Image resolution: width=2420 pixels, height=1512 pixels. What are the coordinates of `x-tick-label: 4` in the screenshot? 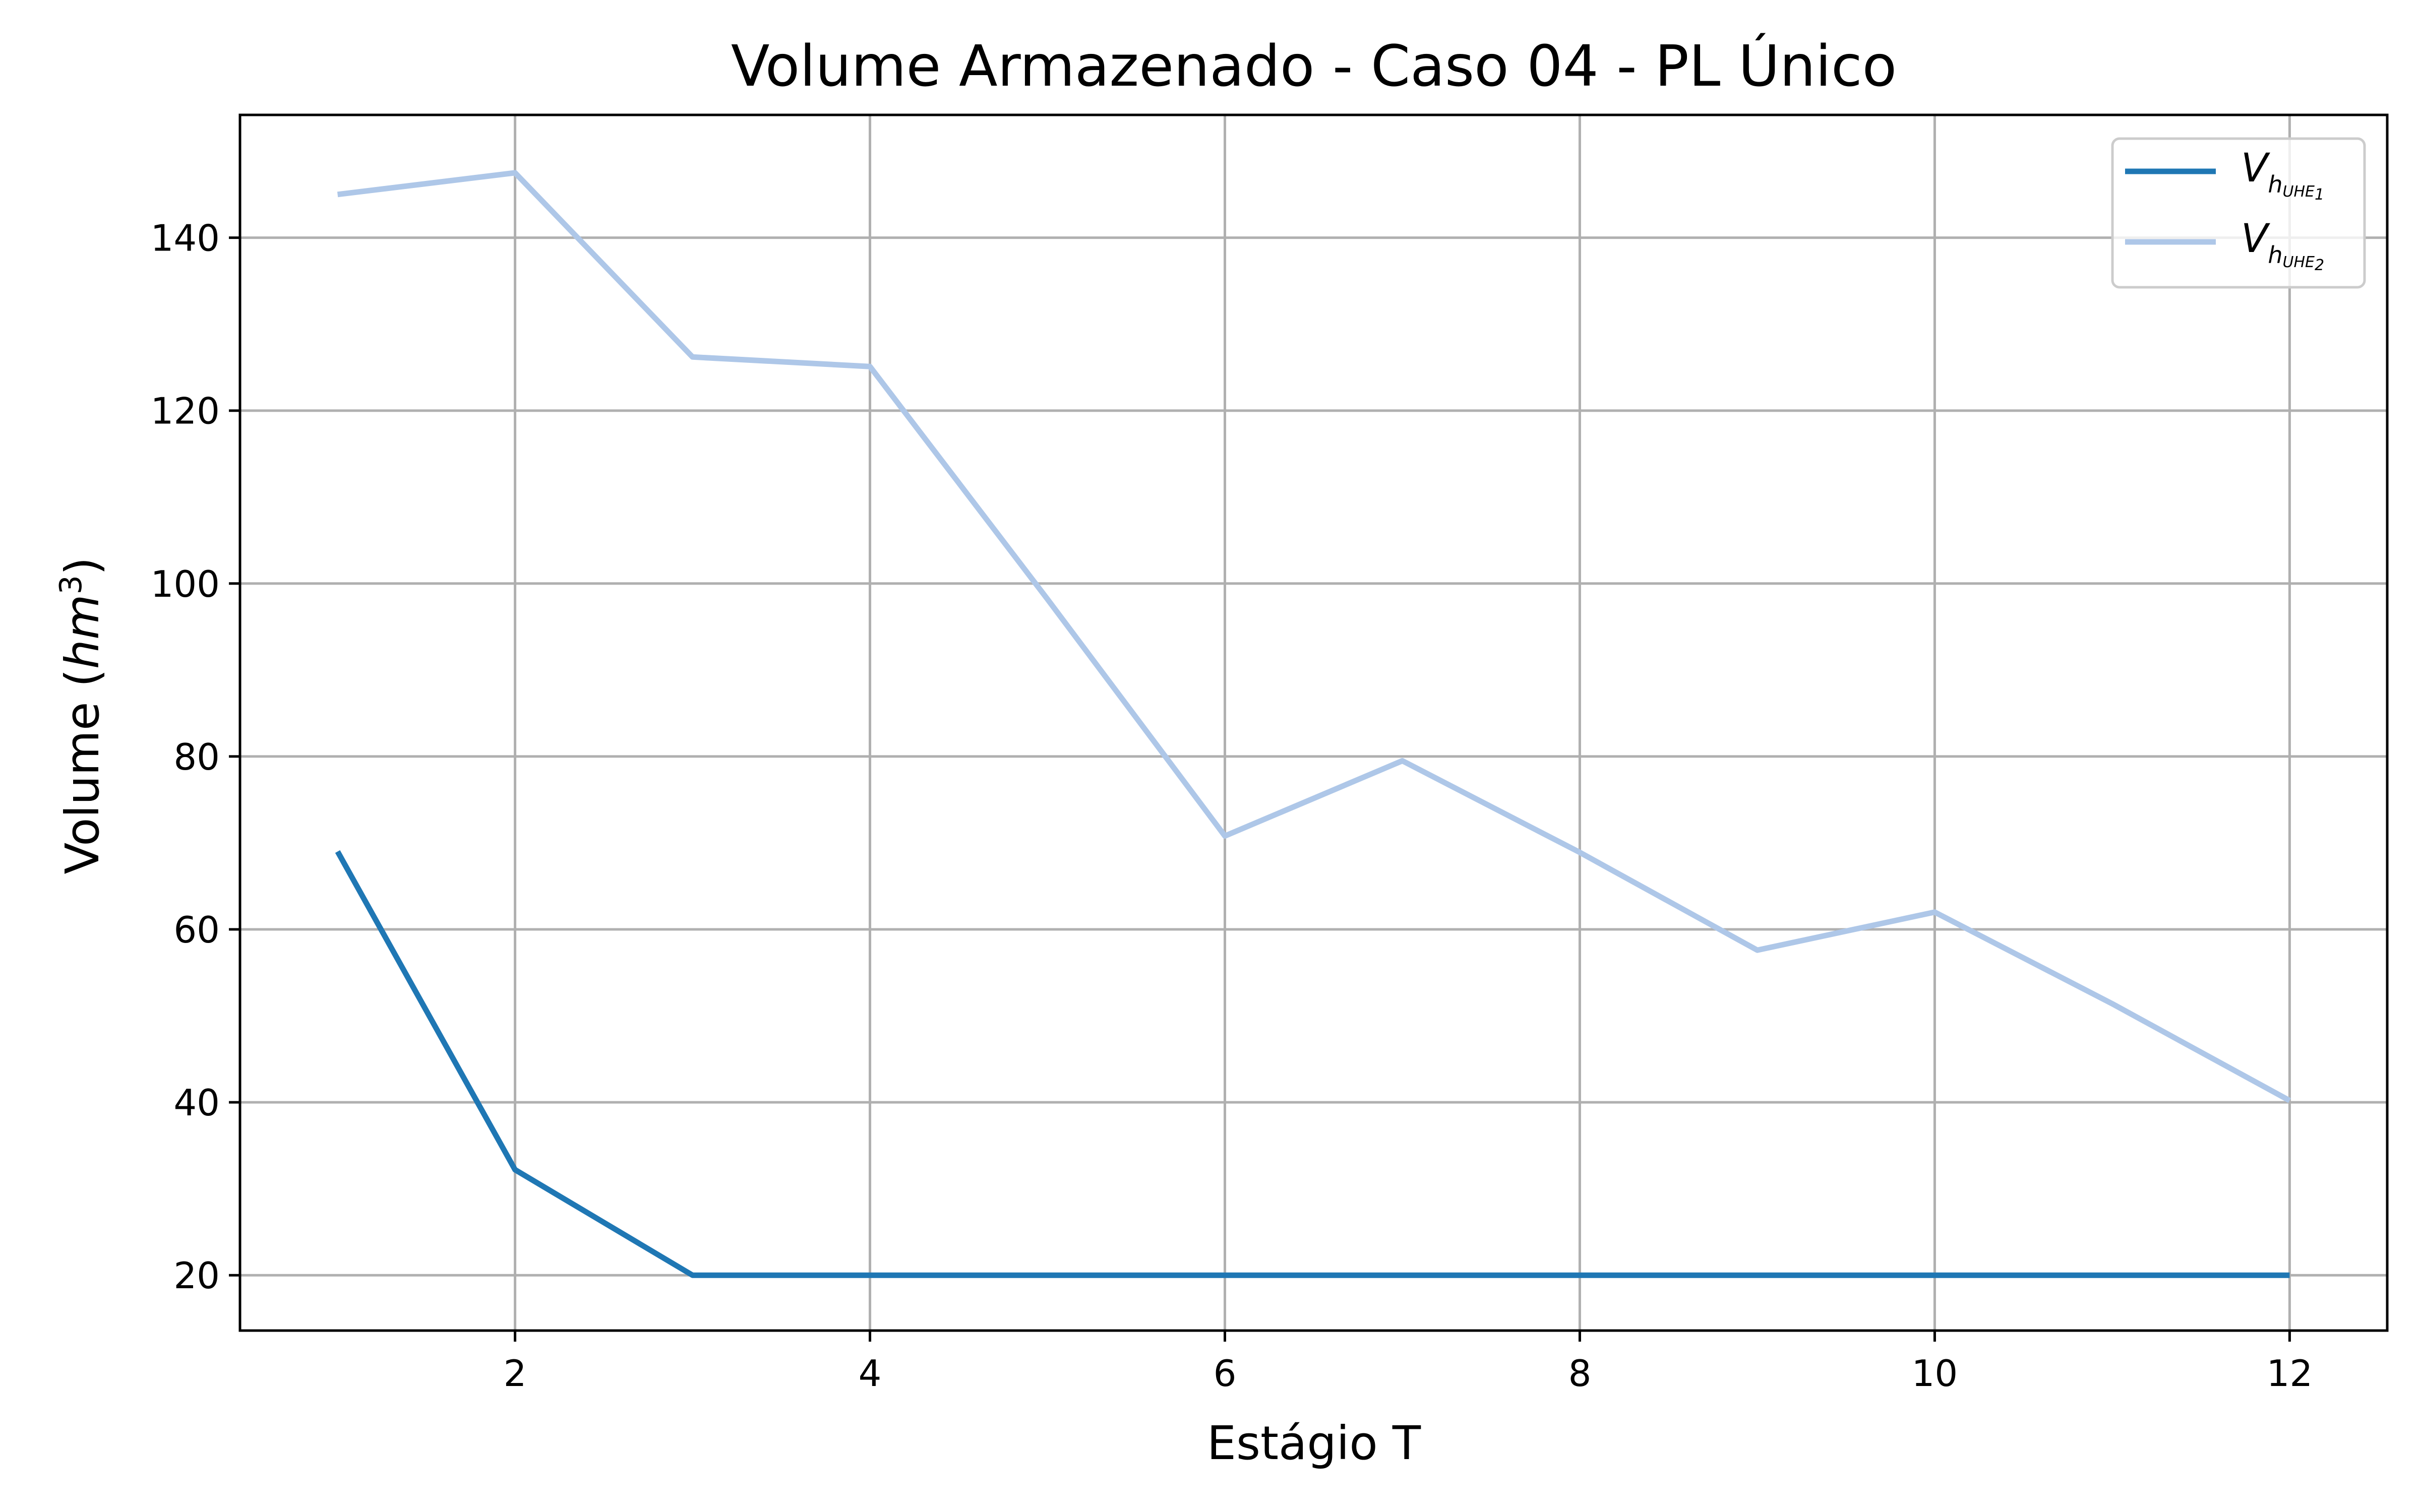 It's located at (870, 1374).